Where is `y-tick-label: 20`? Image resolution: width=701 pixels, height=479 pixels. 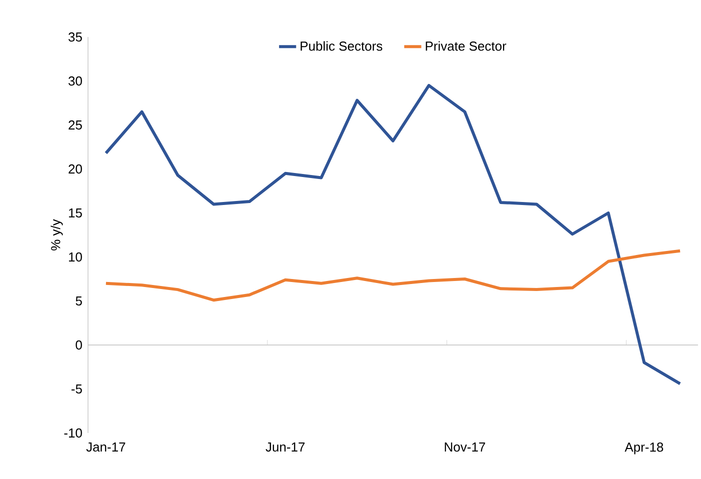
y-tick-label: 20 is located at coordinates (75, 169).